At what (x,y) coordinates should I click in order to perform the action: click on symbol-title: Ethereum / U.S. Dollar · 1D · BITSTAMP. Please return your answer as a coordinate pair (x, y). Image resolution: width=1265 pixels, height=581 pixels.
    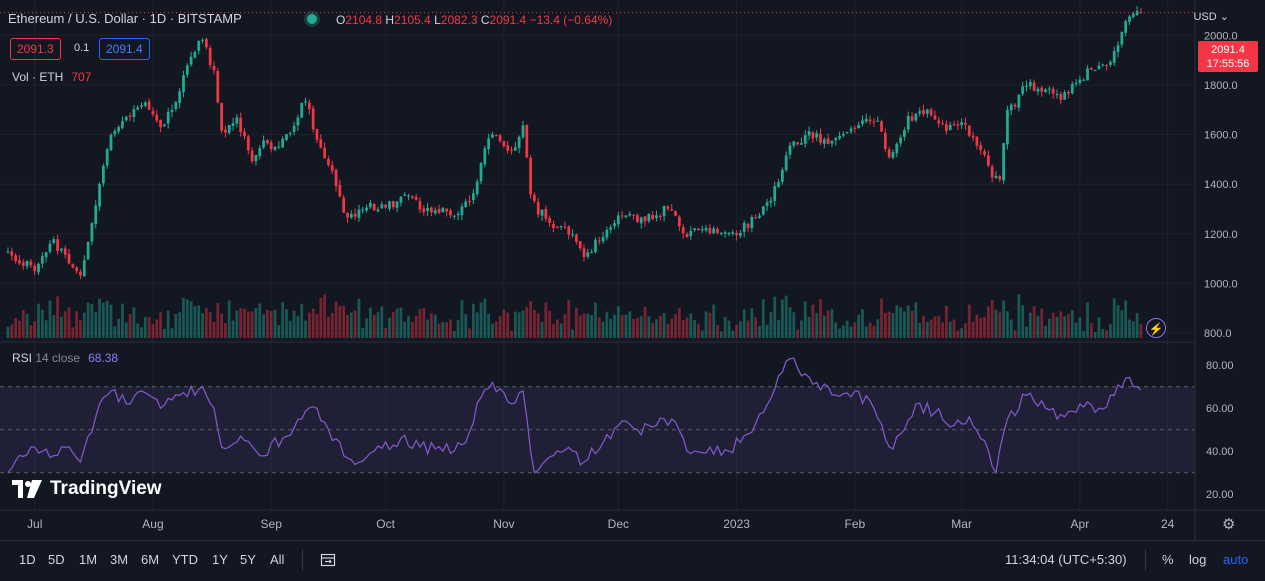
    Looking at the image, I should click on (125, 18).